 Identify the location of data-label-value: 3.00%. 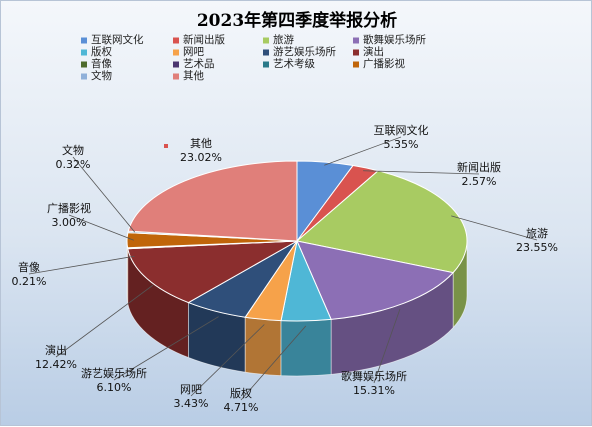
(69, 222).